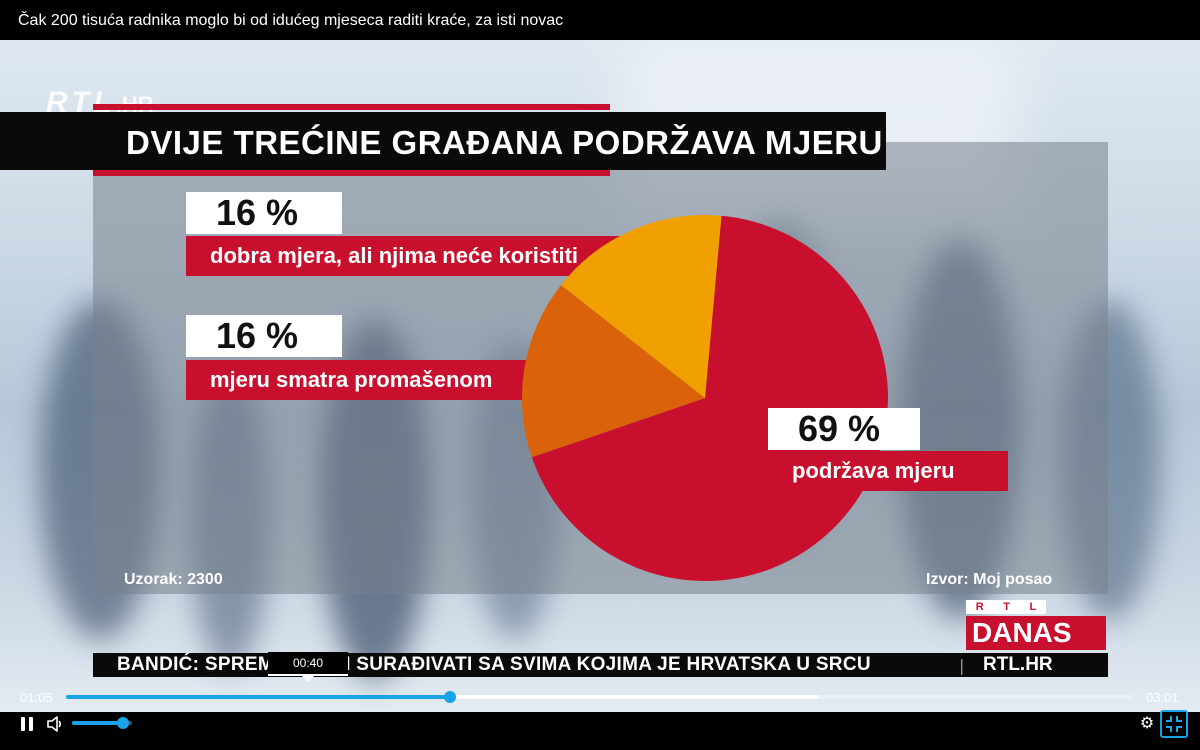 The width and height of the screenshot is (1200, 750). I want to click on volume-button, so click(56, 724).